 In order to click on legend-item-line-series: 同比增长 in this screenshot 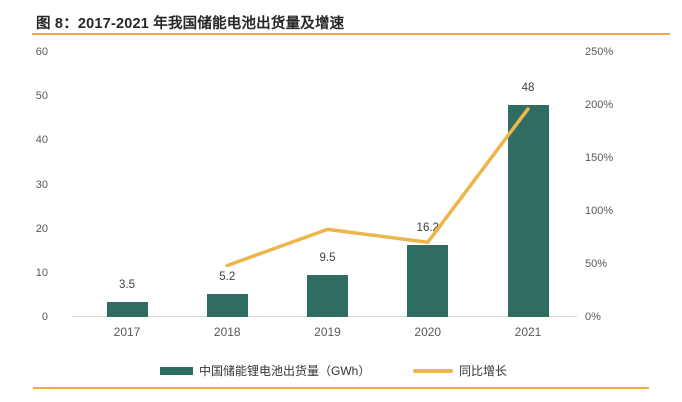, I will do `click(460, 371)`.